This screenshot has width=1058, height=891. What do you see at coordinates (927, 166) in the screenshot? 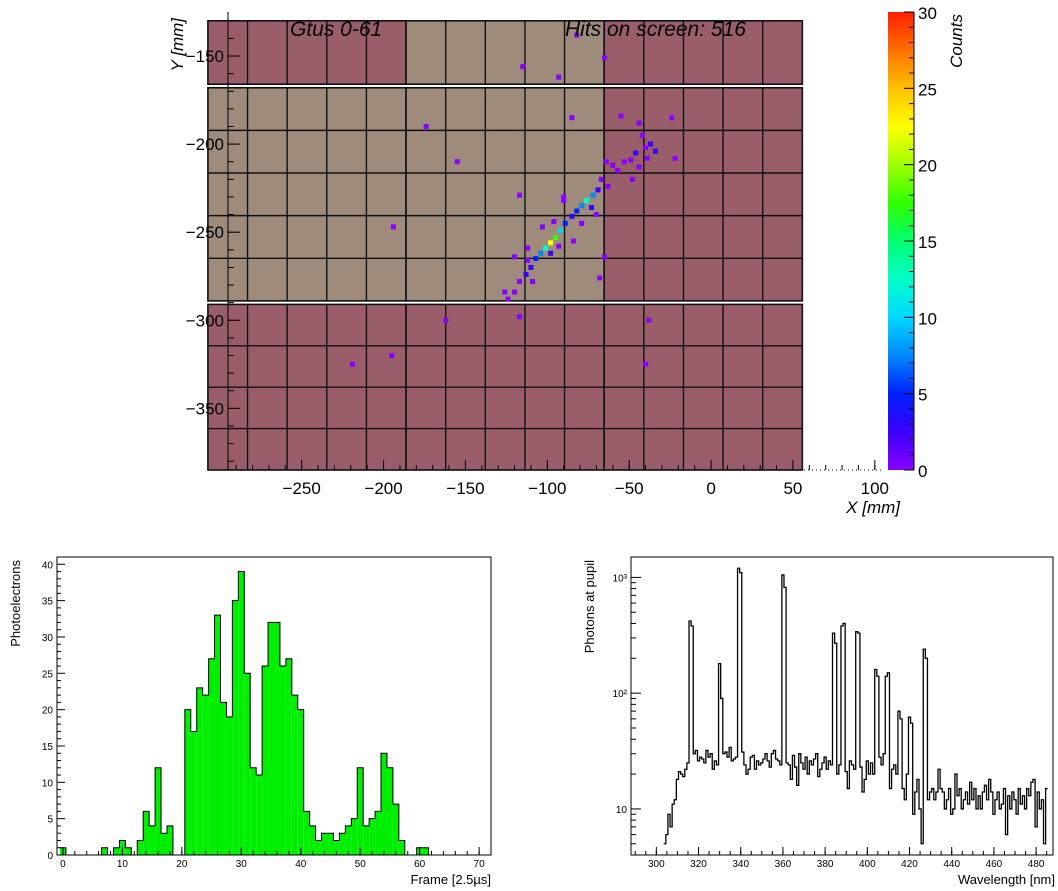
I see `colorbar-tick-label: 20` at bounding box center [927, 166].